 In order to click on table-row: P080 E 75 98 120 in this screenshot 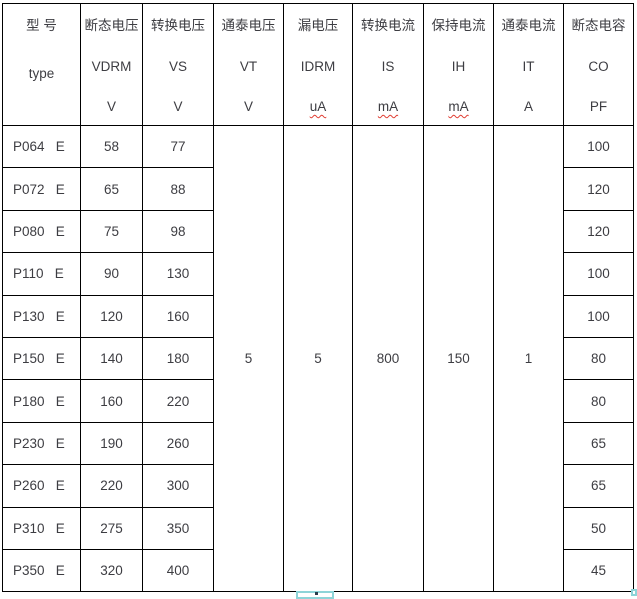, I will do `click(318, 231)`.